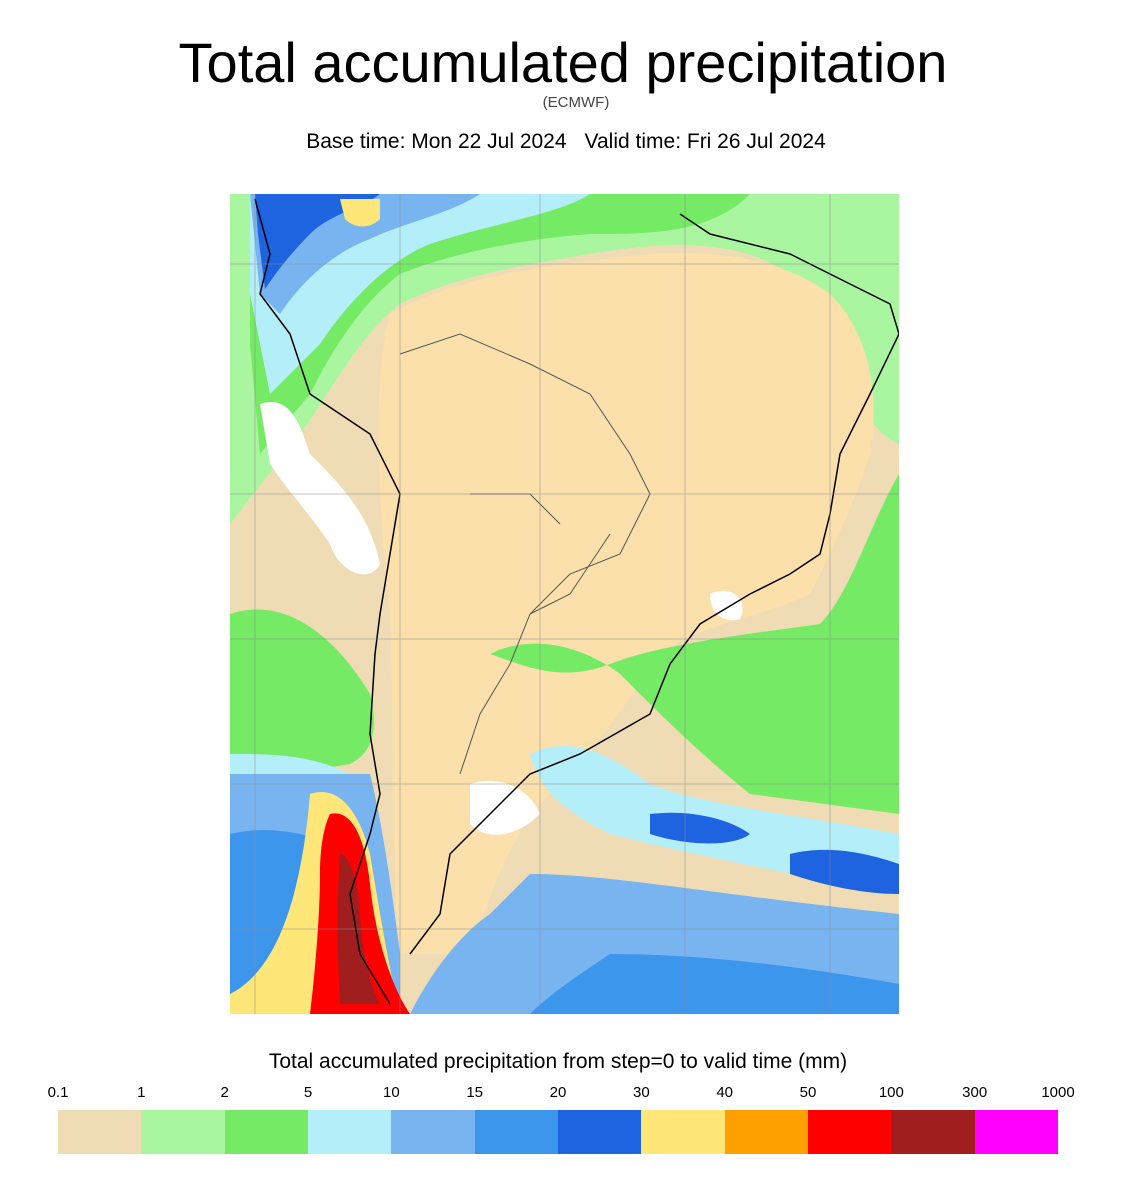 The image size is (1136, 1200). What do you see at coordinates (975, 1092) in the screenshot?
I see `legend-tick-label: 300` at bounding box center [975, 1092].